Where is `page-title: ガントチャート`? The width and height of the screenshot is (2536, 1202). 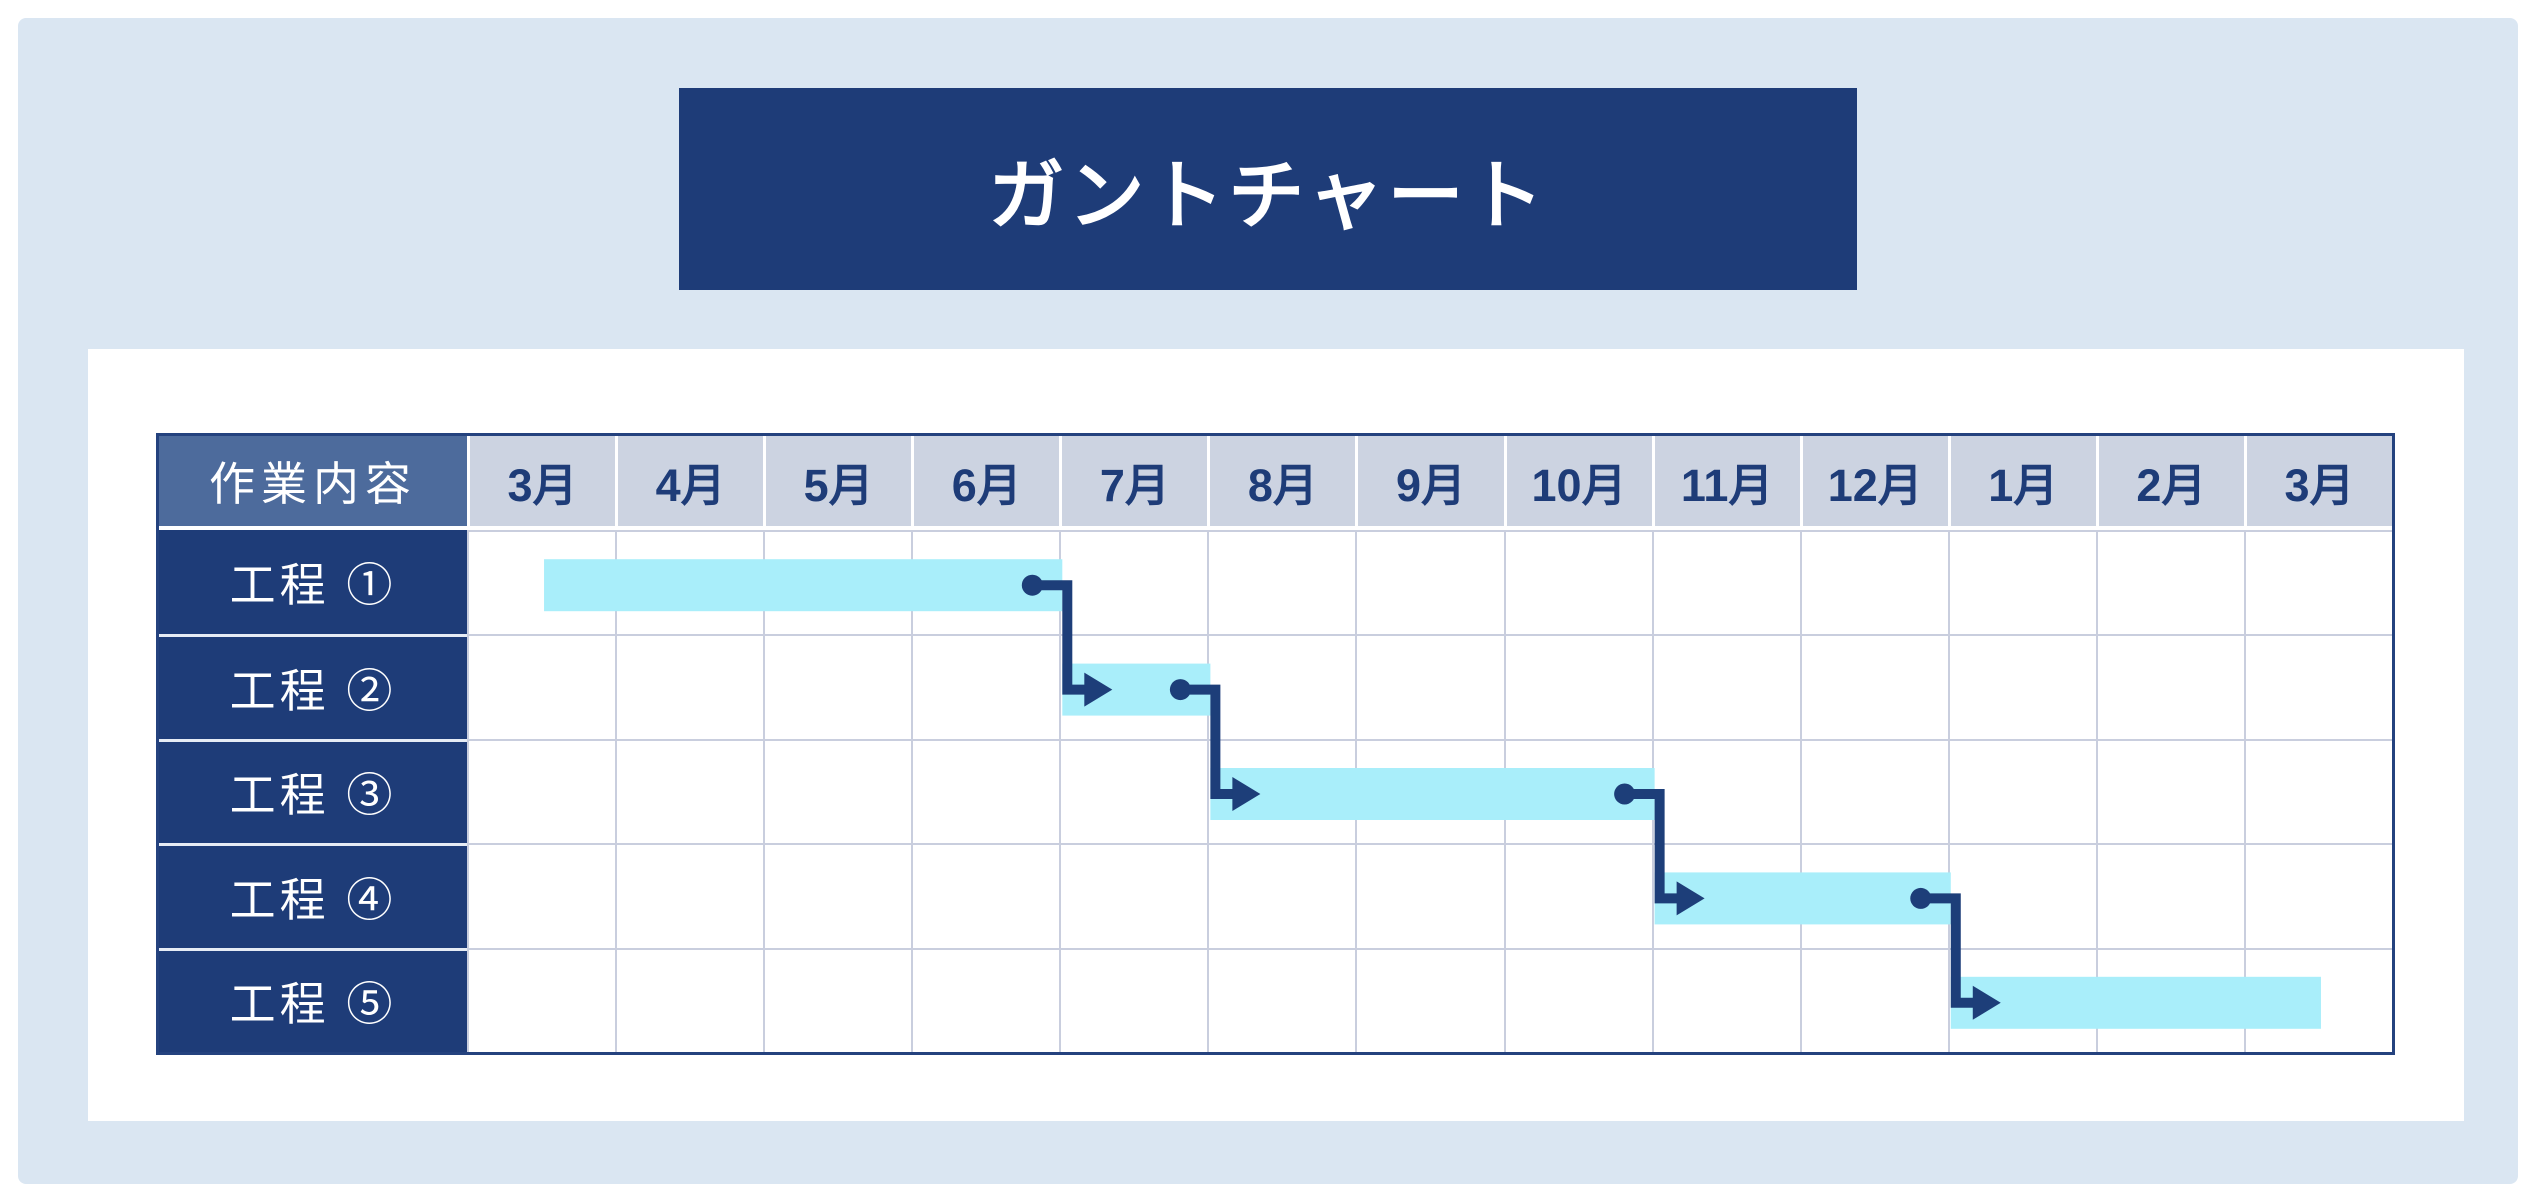 page-title: ガントチャート is located at coordinates (1268, 196).